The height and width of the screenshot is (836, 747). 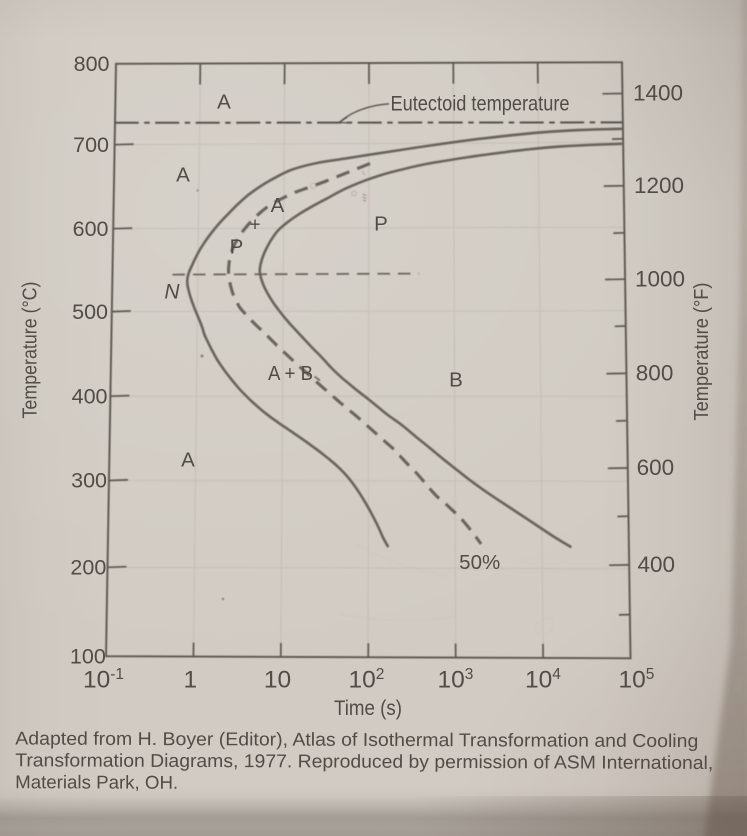 I want to click on svg-text: 700, so click(x=91, y=145).